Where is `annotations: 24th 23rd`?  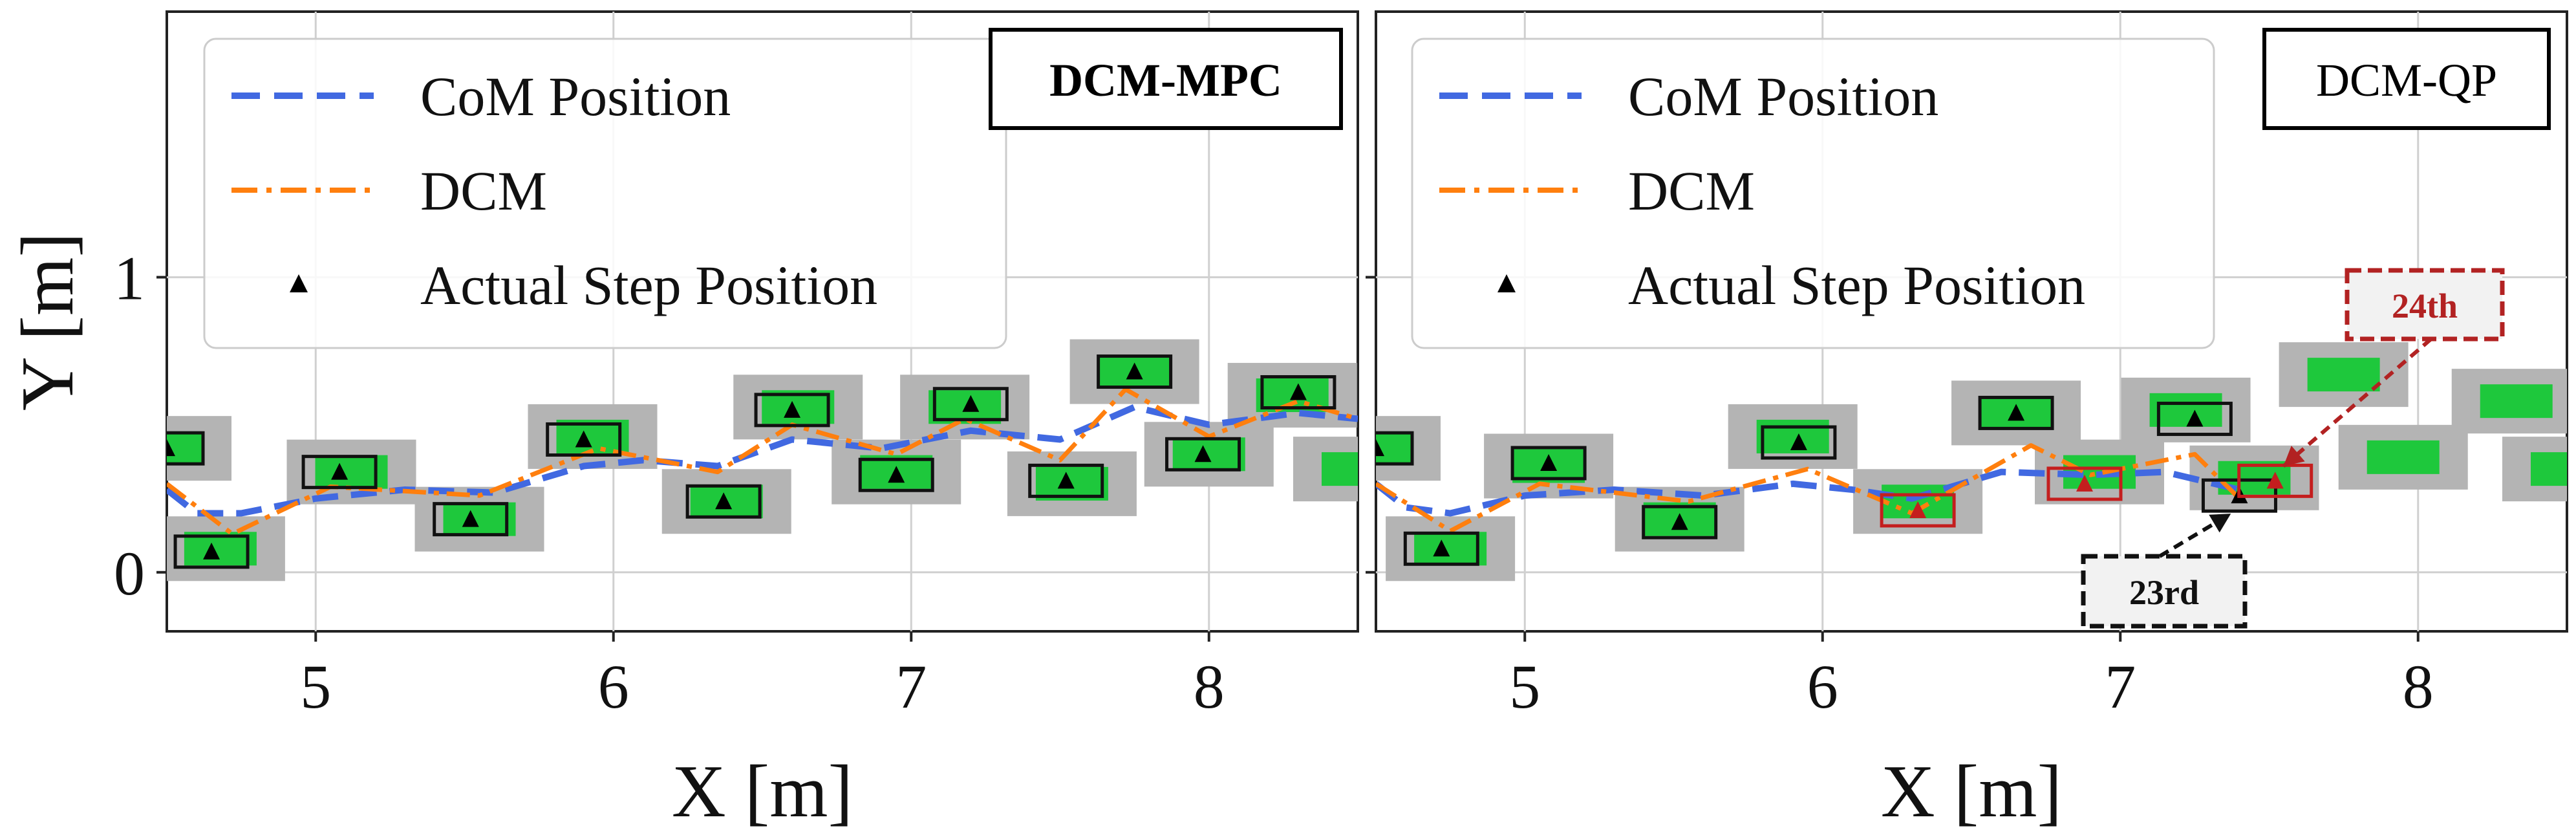 annotations: 24th 23rd is located at coordinates (2293, 449).